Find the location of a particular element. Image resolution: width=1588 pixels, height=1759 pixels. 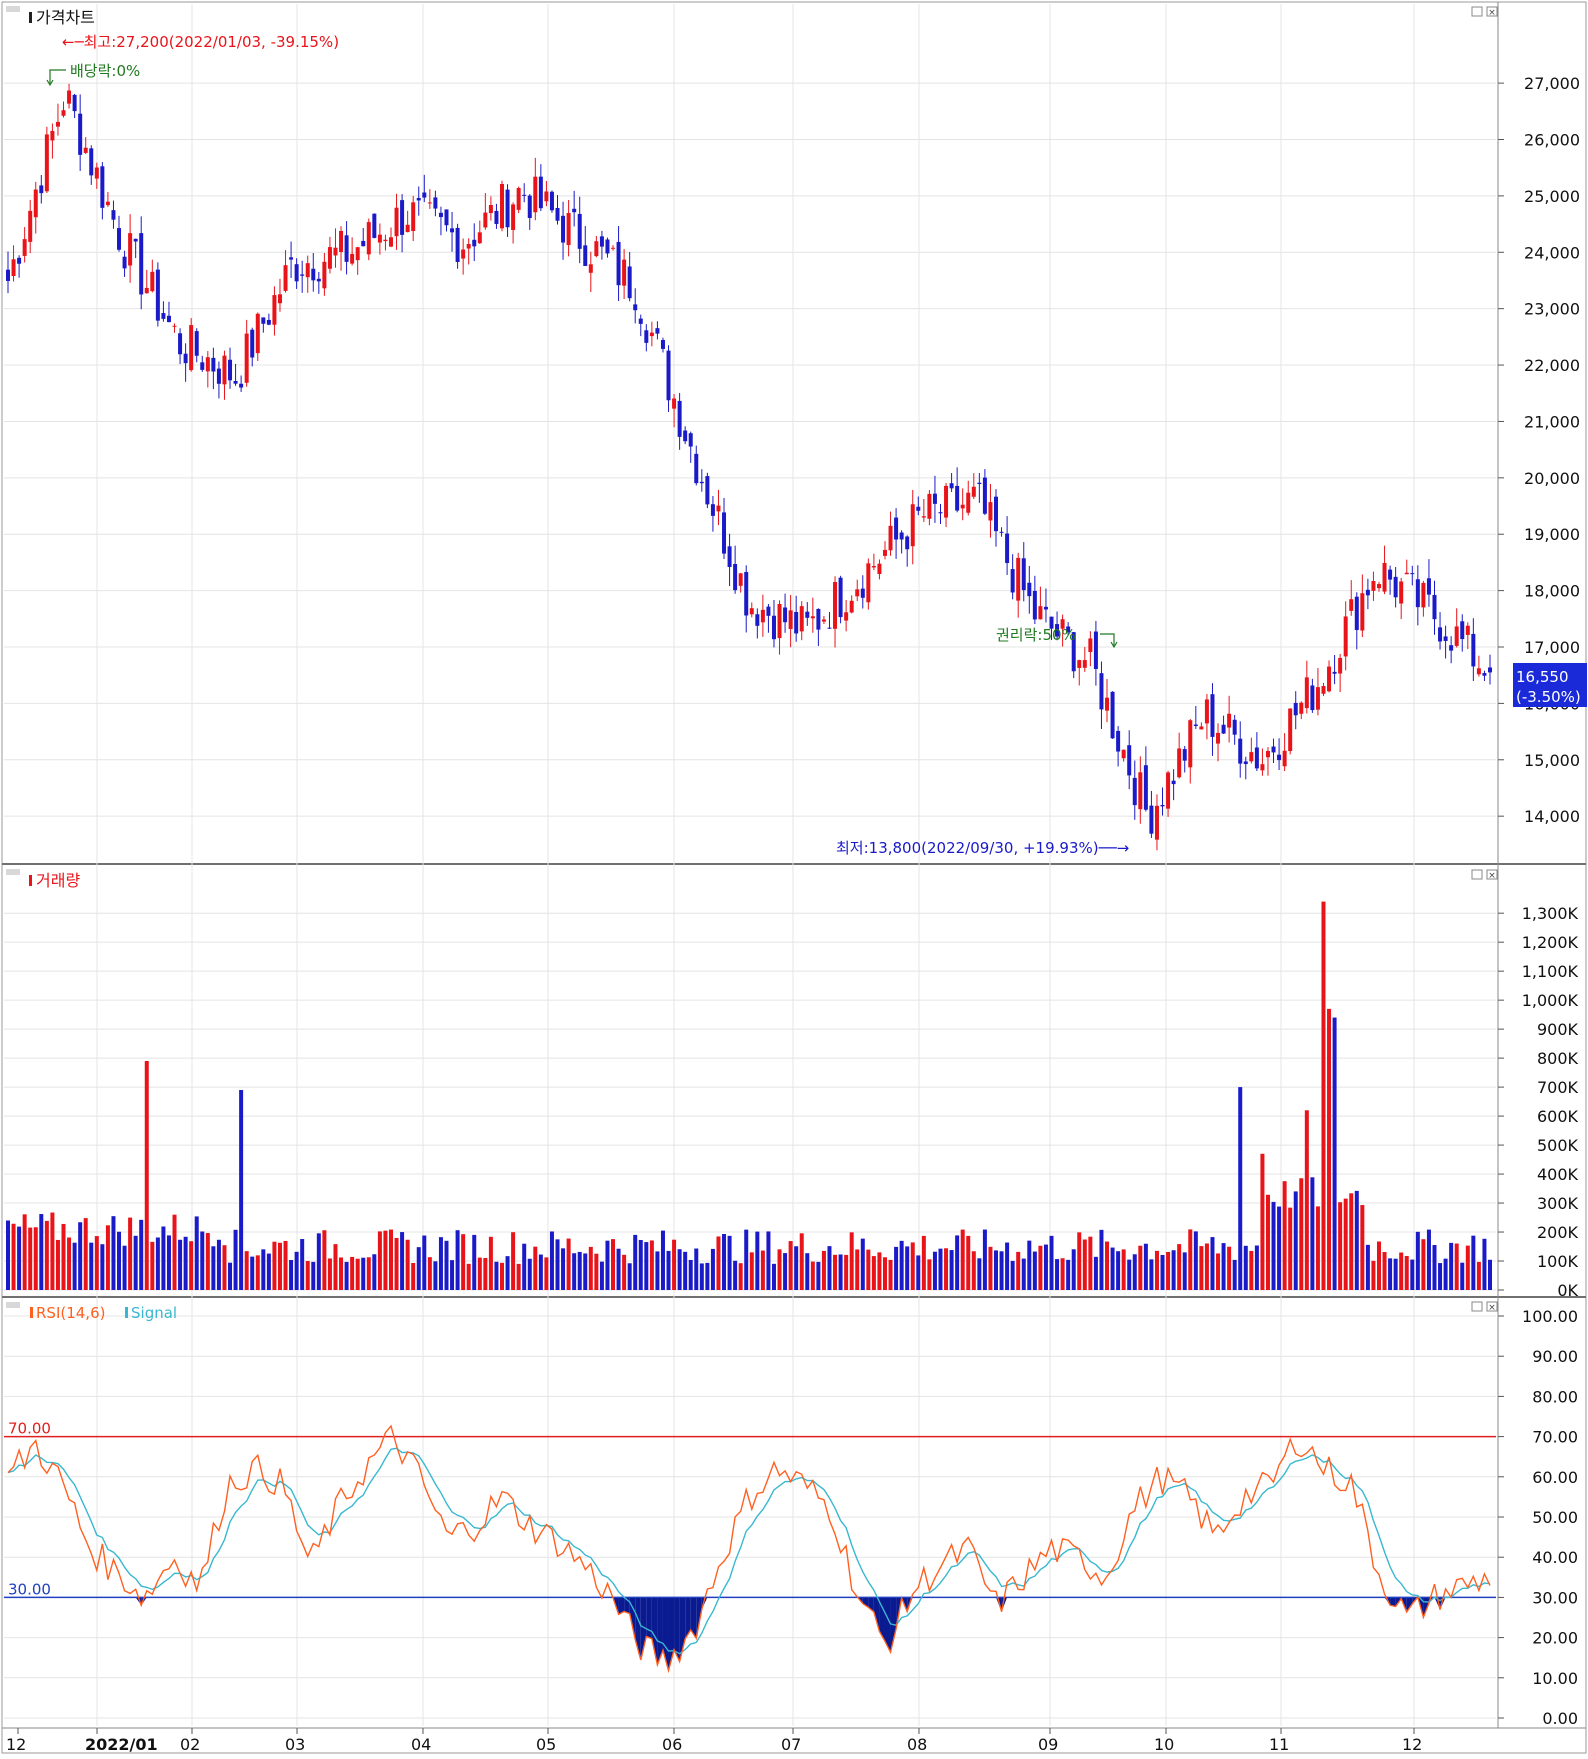

x-tick-label: 06 is located at coordinates (672, 1744).